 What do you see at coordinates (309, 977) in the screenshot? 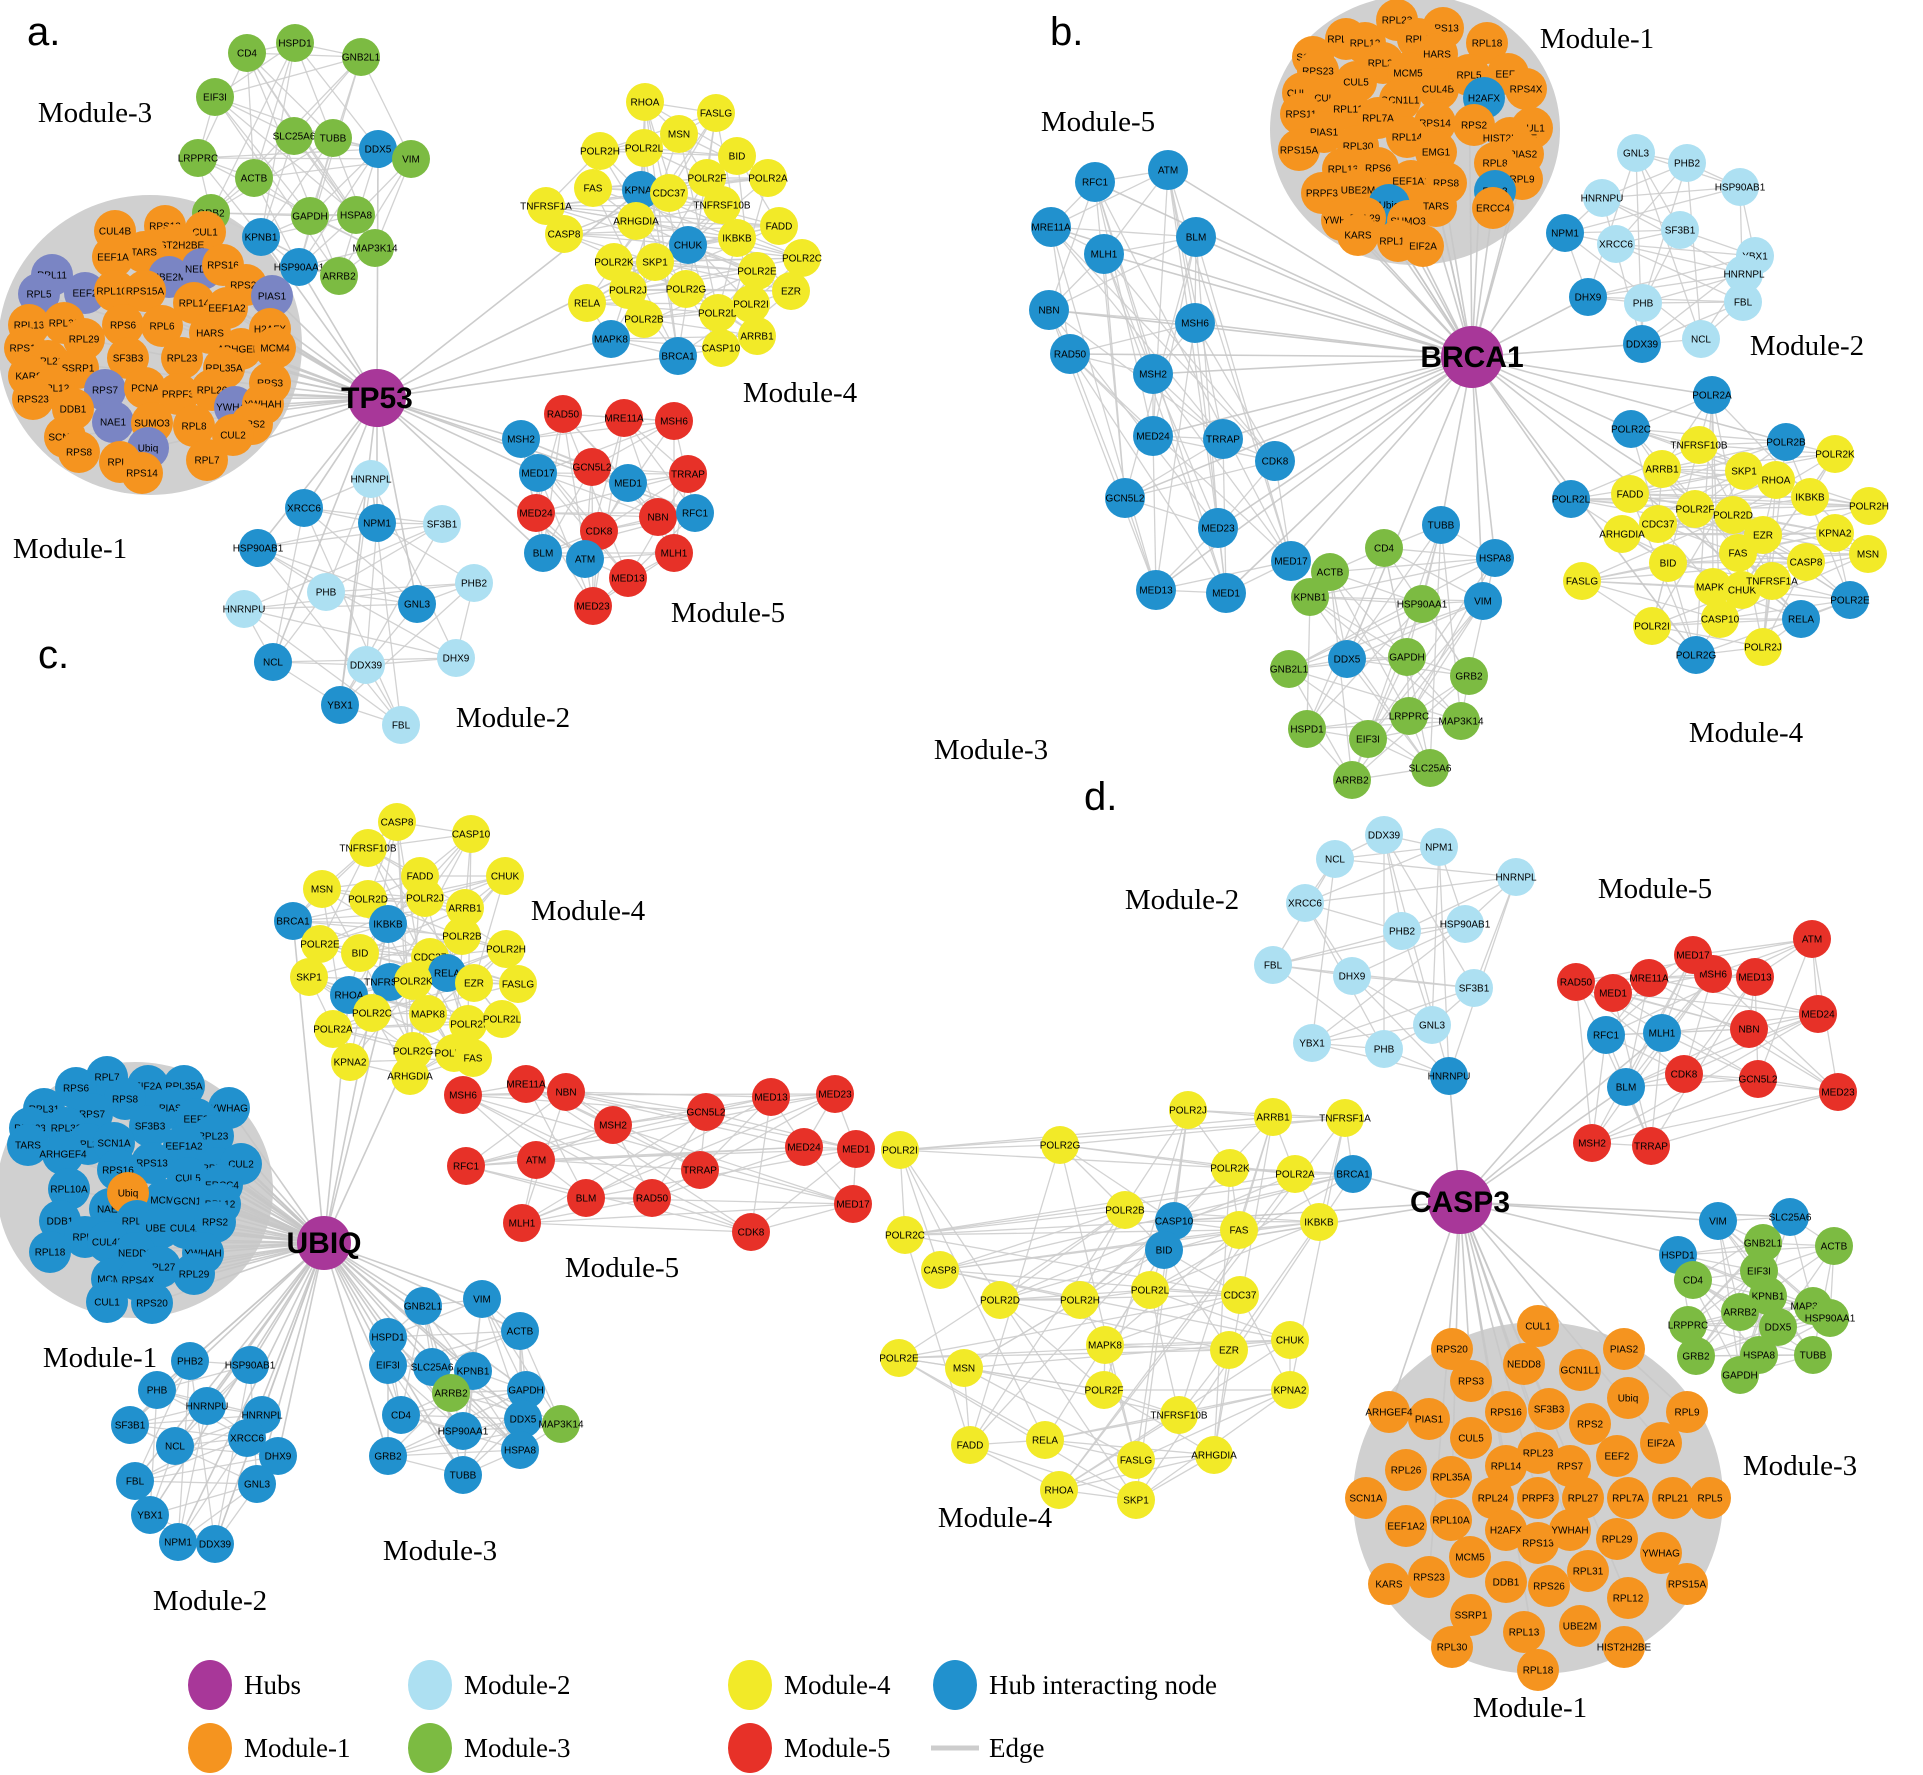
I see `gene-node-circle-SKP1` at bounding box center [309, 977].